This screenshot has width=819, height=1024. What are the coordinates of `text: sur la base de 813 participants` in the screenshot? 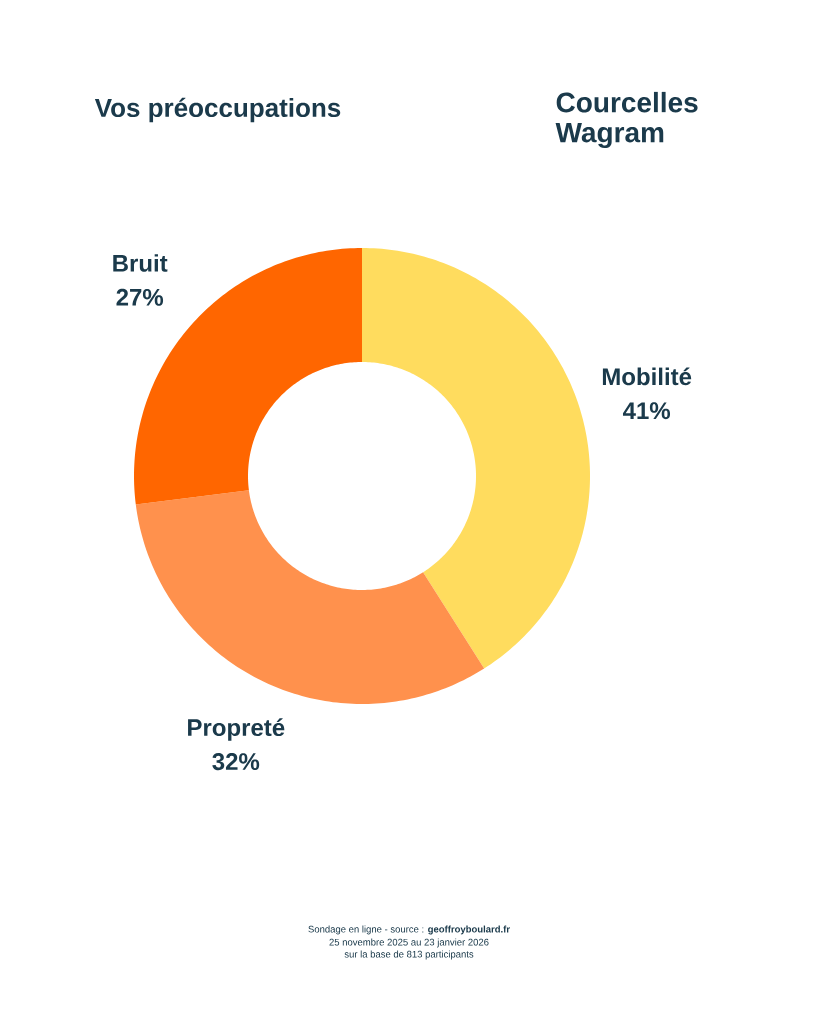 It's located at (409, 955).